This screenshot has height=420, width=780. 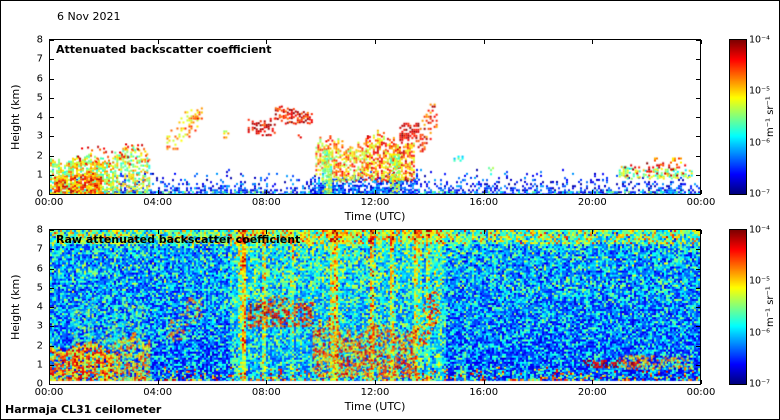 What do you see at coordinates (39, 98) in the screenshot?
I see `y-tick-label: 5` at bounding box center [39, 98].